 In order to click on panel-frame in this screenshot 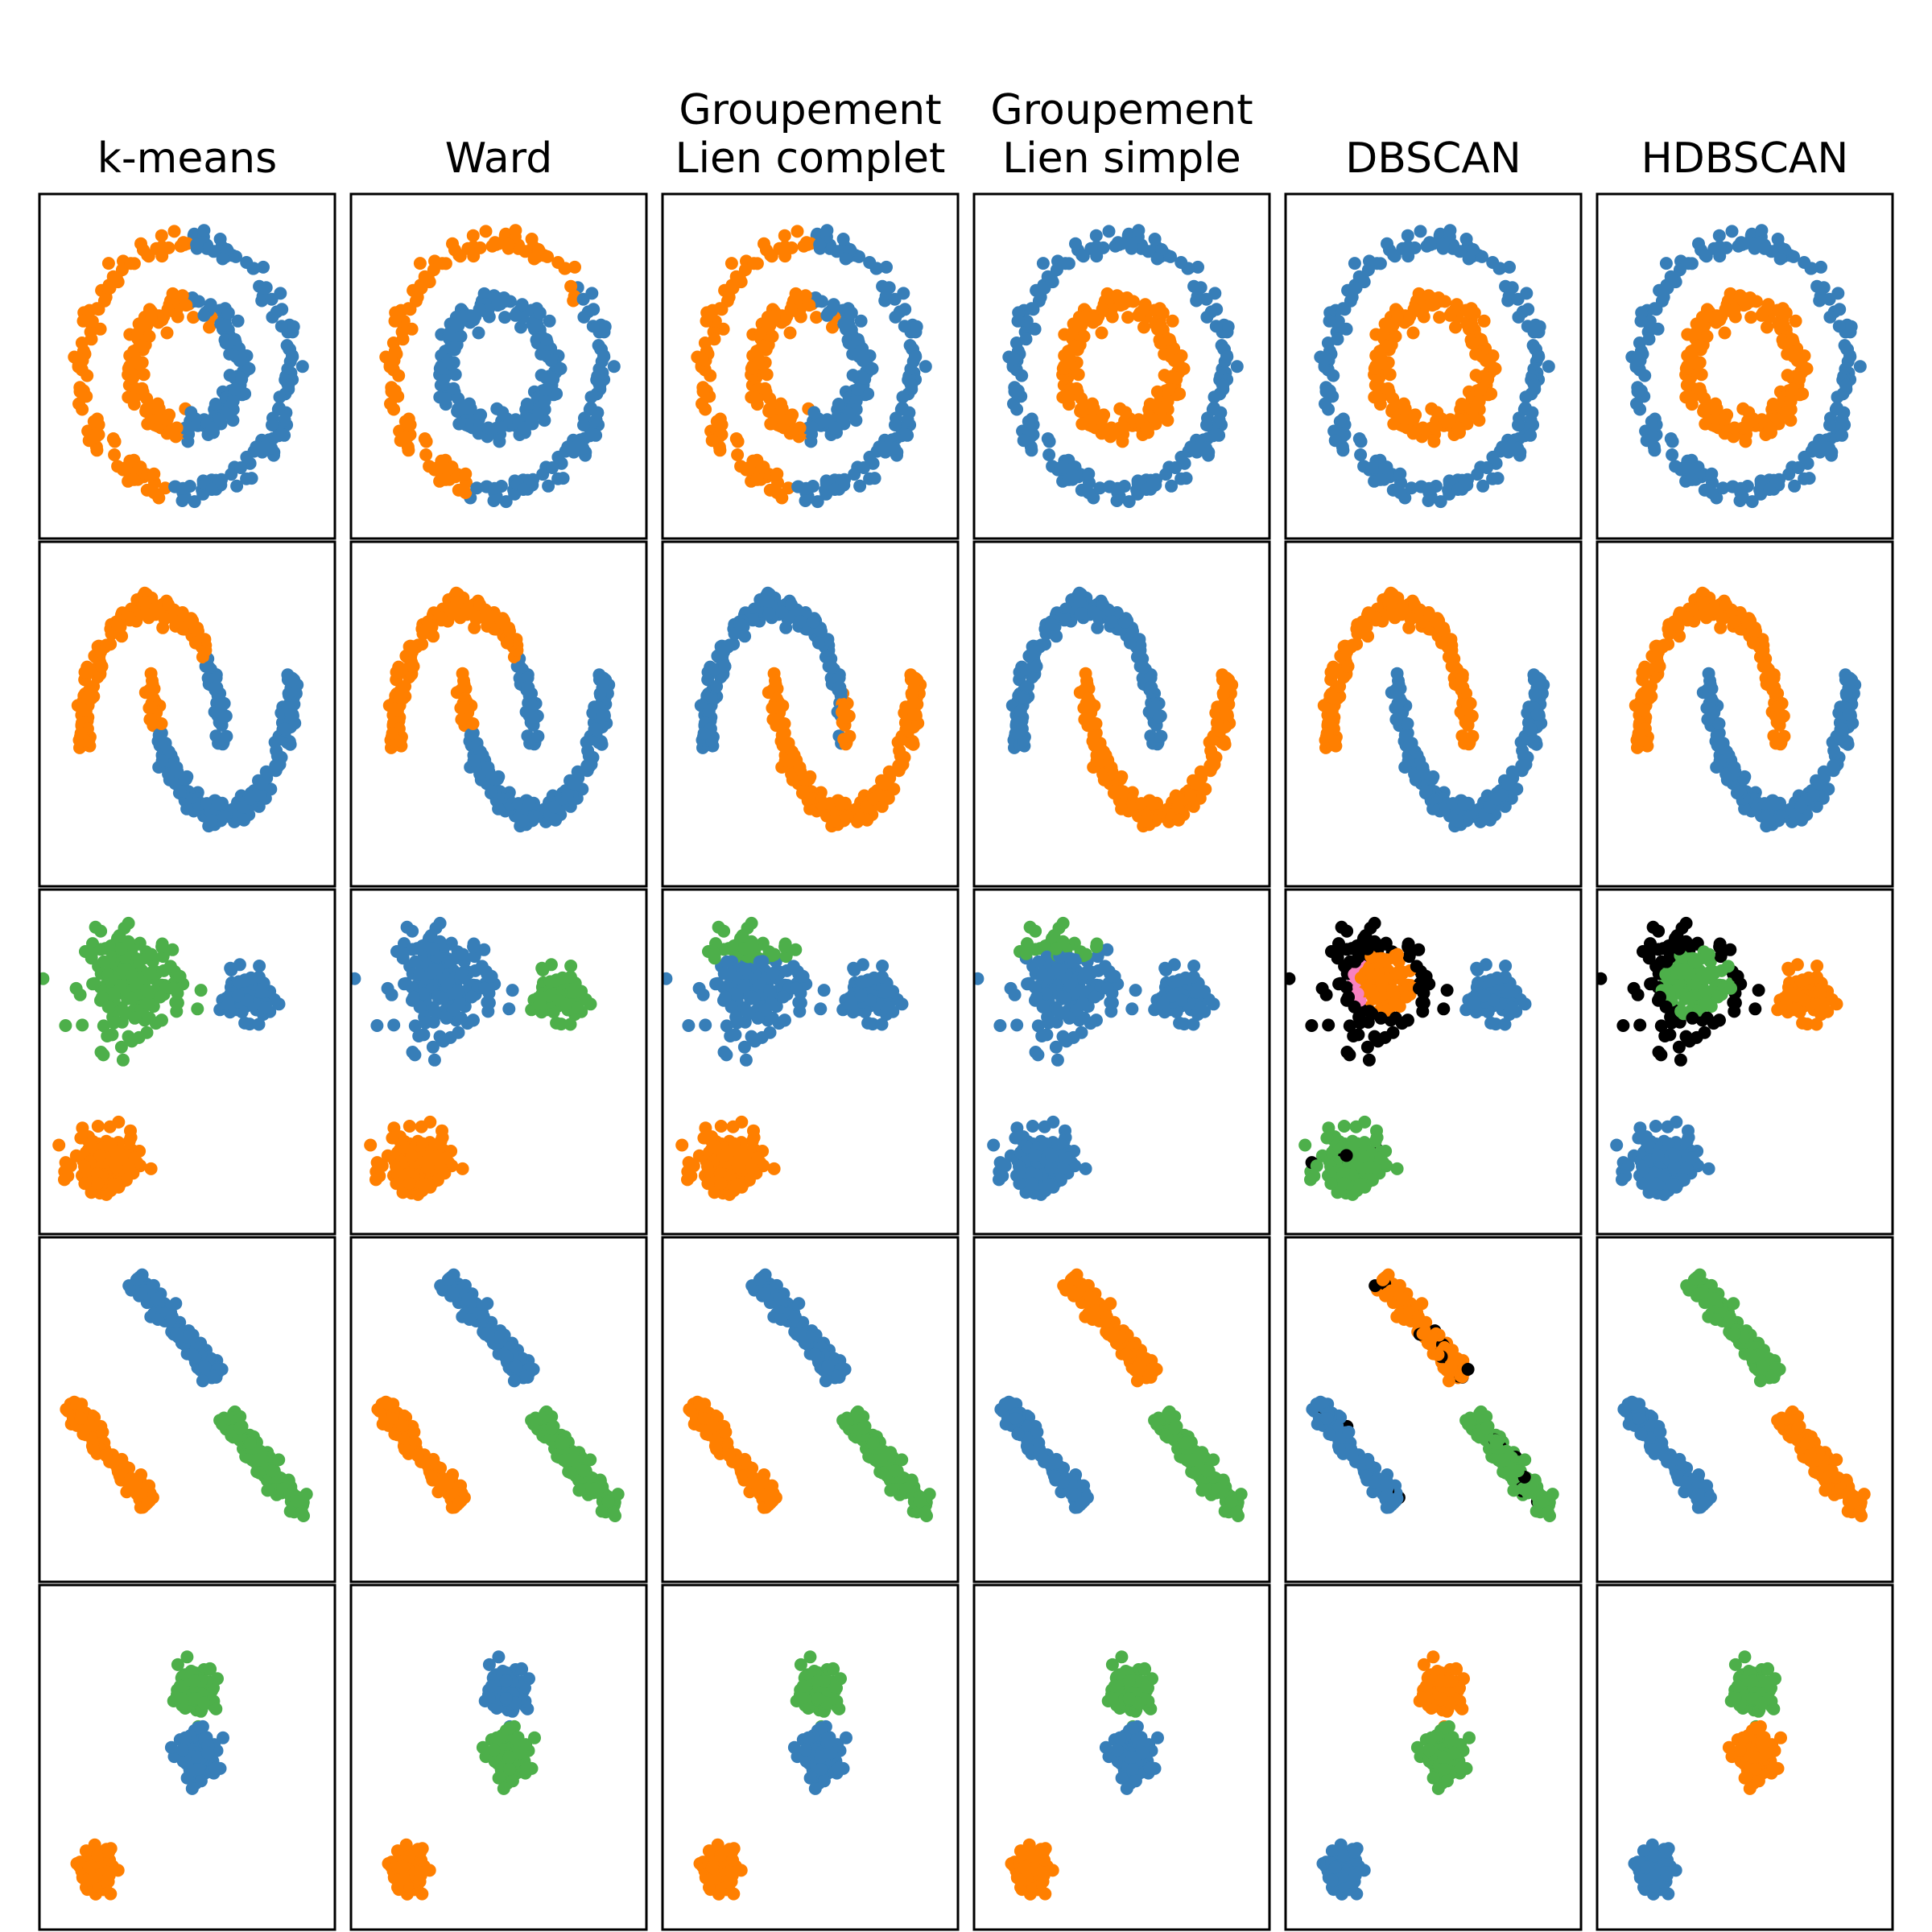, I will do `click(187, 714)`.